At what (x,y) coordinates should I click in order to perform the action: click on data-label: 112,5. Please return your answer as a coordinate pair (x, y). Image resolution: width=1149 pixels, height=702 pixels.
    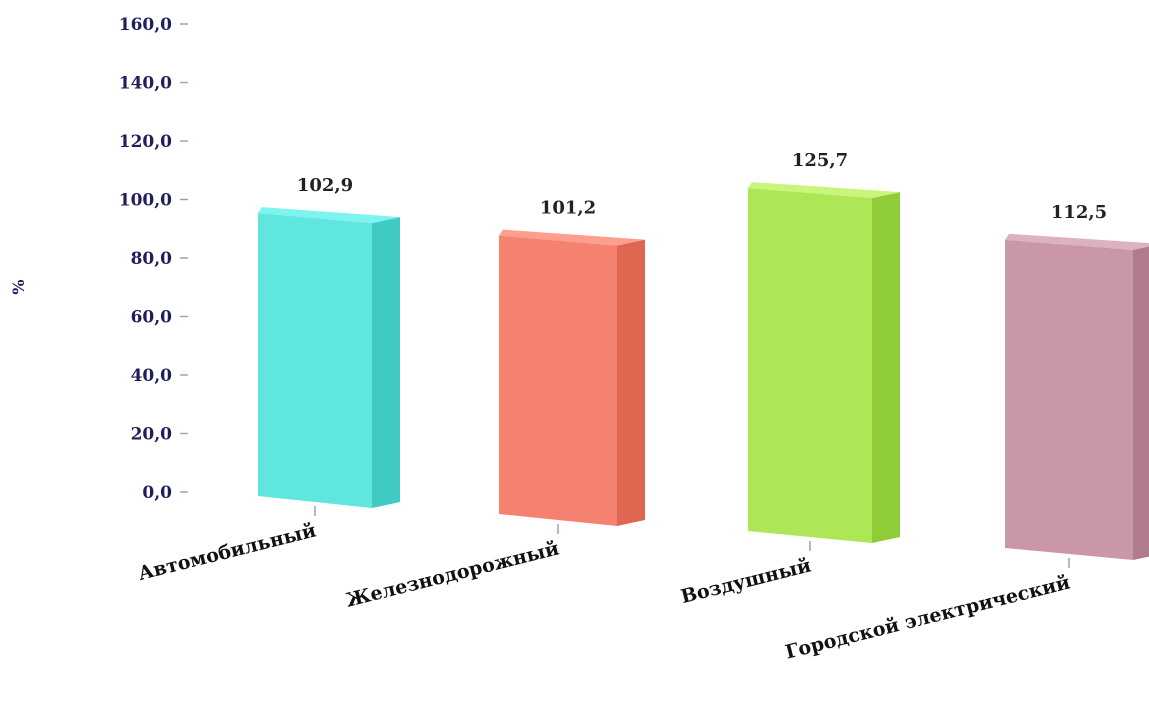
    Looking at the image, I should click on (1079, 212).